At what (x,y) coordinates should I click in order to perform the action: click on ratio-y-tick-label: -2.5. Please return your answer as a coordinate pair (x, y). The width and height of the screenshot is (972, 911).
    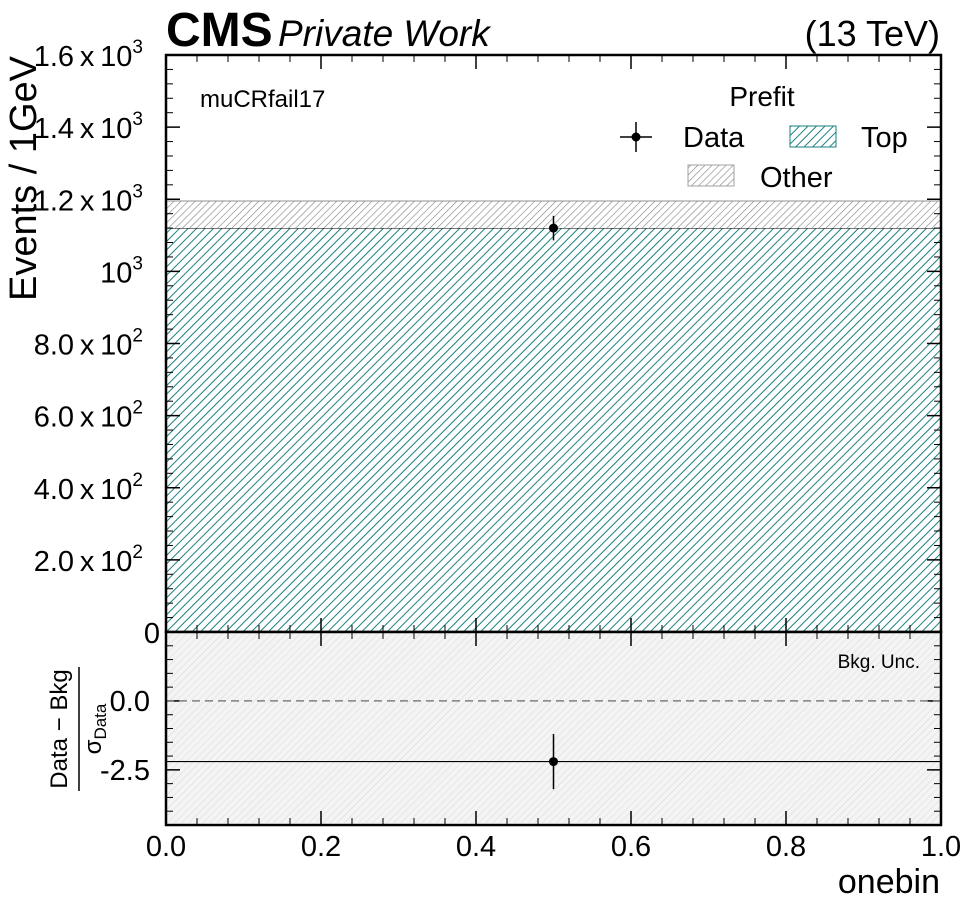
    Looking at the image, I should click on (125, 771).